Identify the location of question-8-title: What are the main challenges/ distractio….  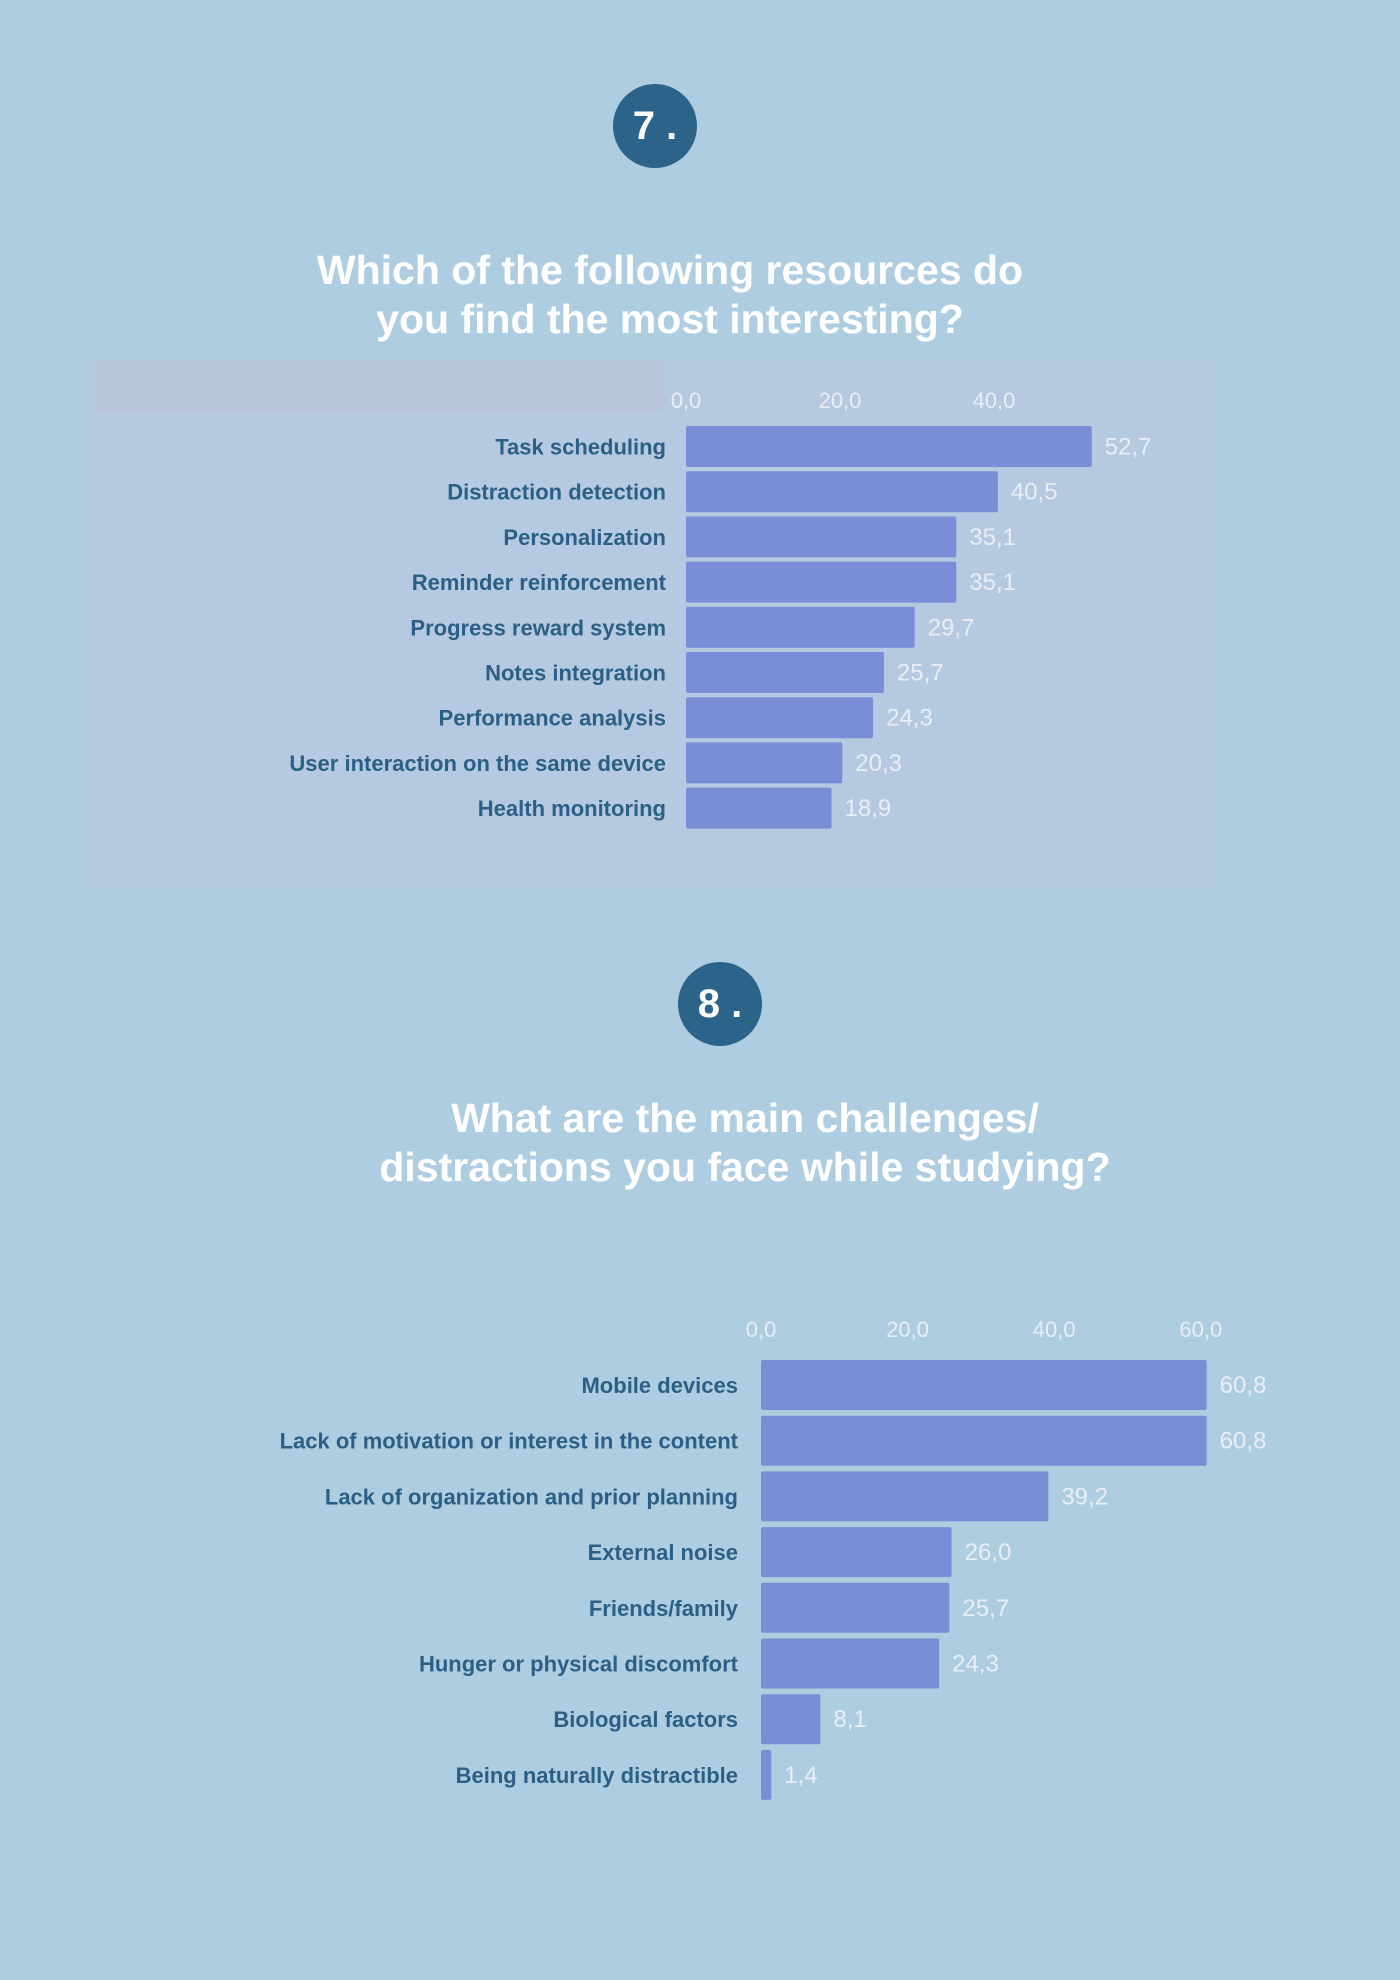
(745, 1143).